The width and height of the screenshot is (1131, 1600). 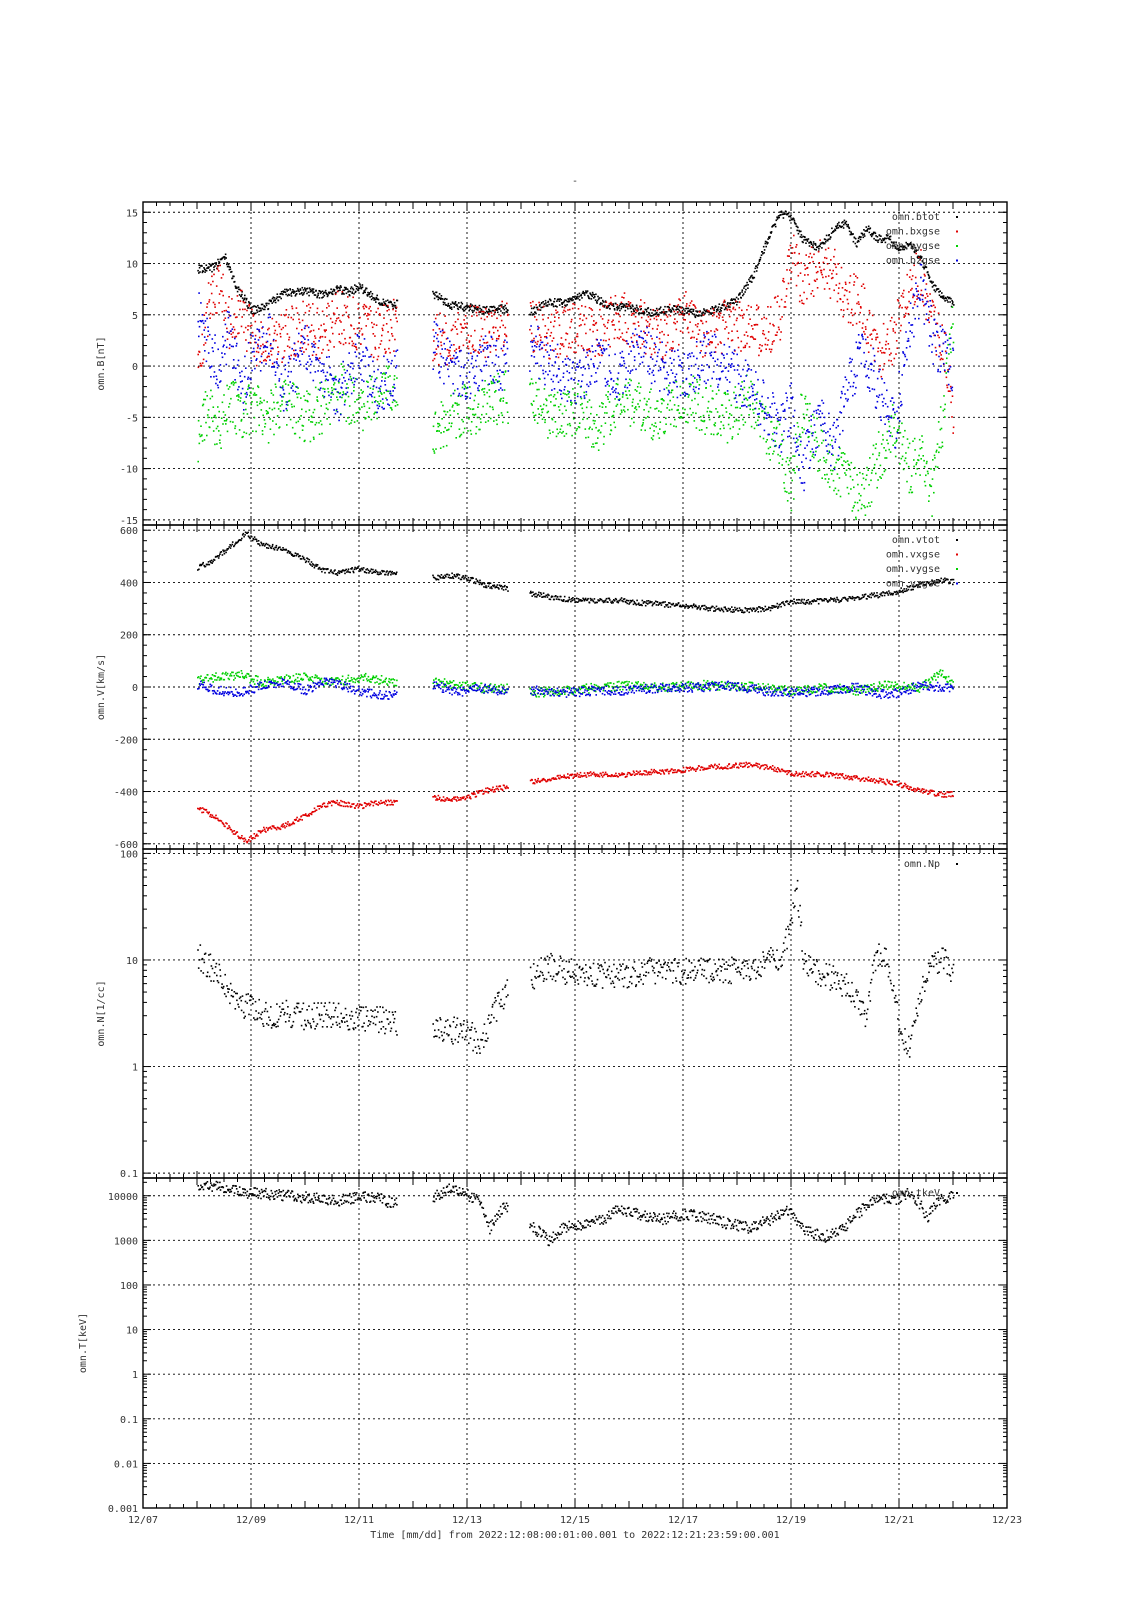 What do you see at coordinates (576, 264) in the screenshot?
I see `series-omn-btot` at bounding box center [576, 264].